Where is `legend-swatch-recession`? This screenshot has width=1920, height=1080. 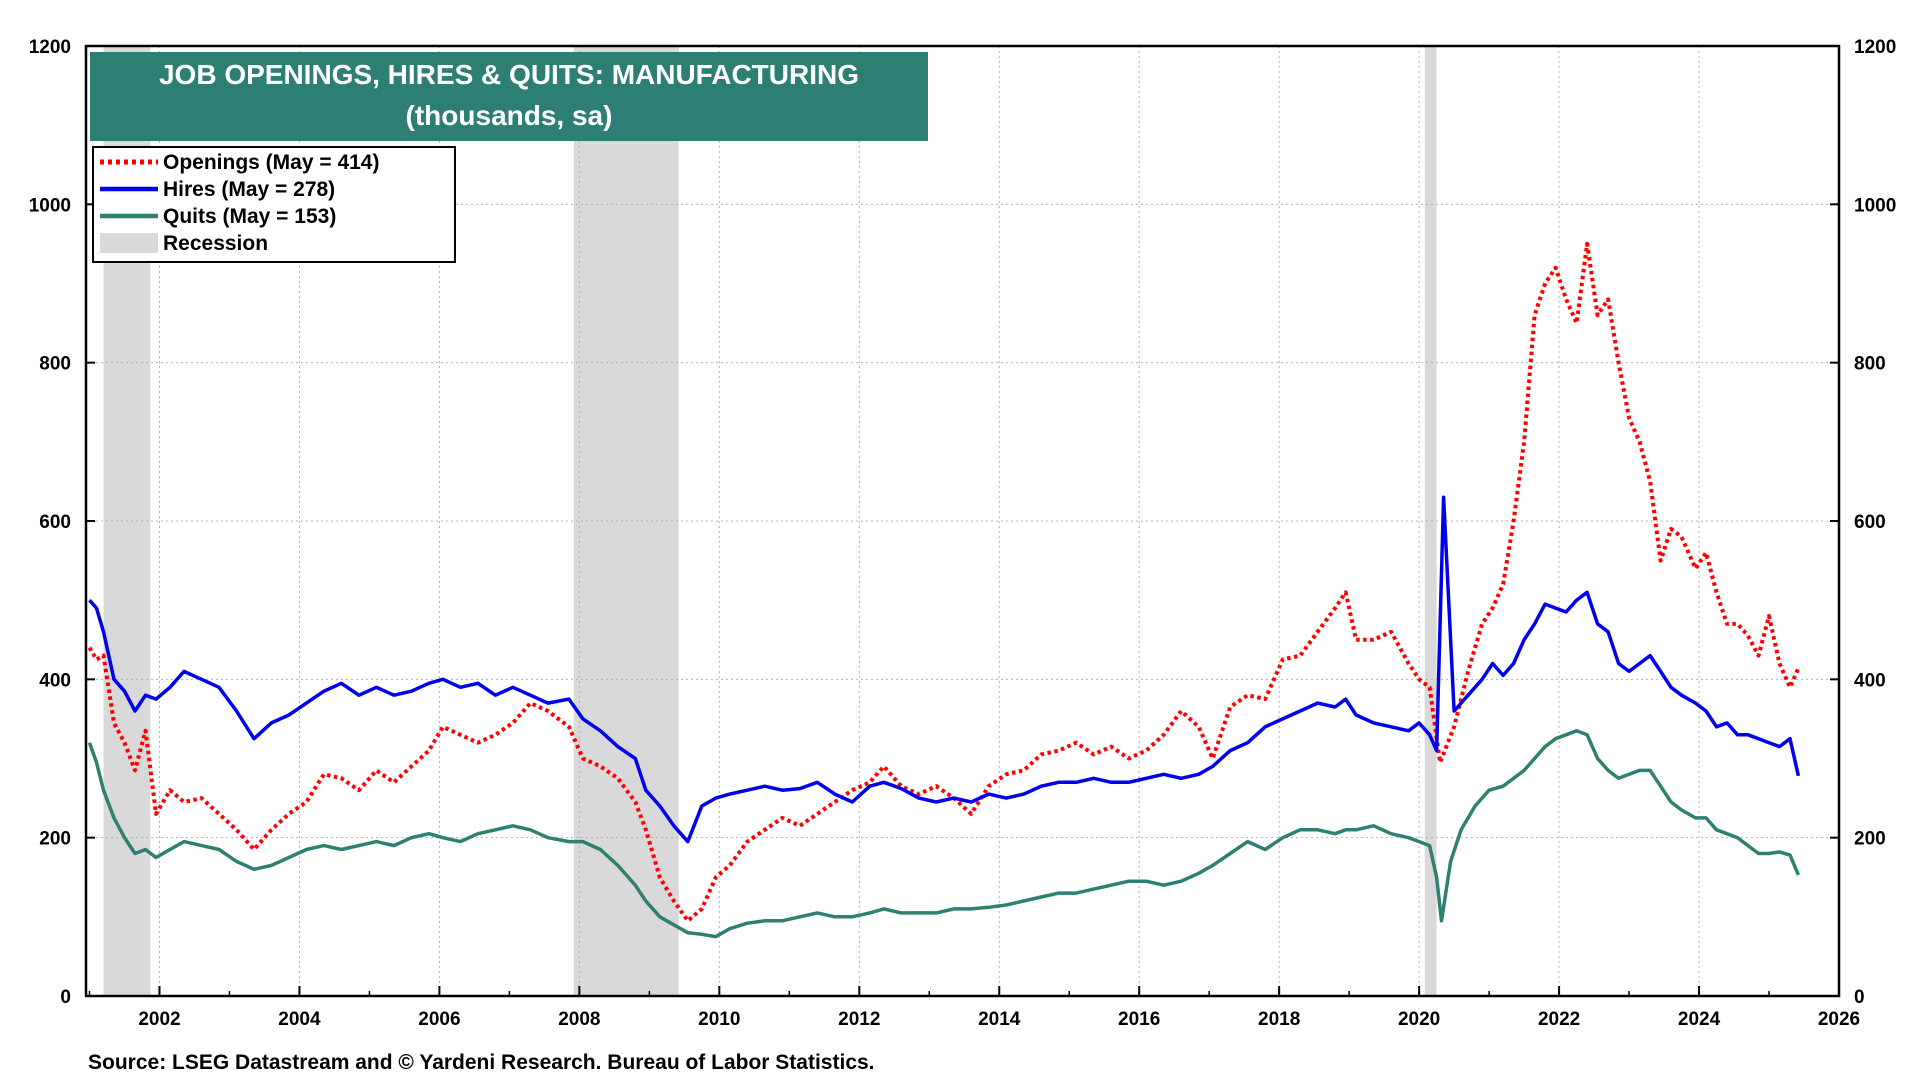
legend-swatch-recession is located at coordinates (129, 243).